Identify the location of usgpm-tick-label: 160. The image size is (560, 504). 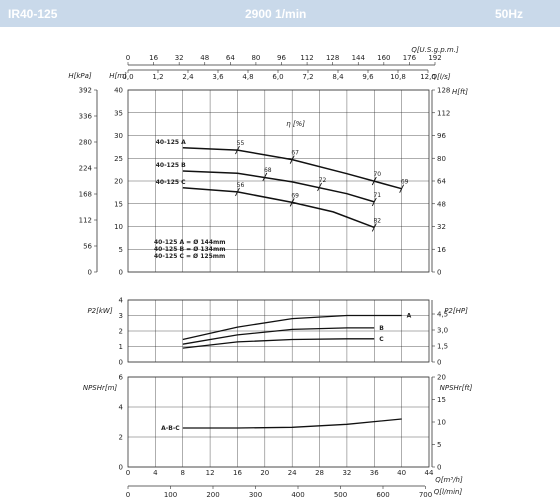
(383, 58).